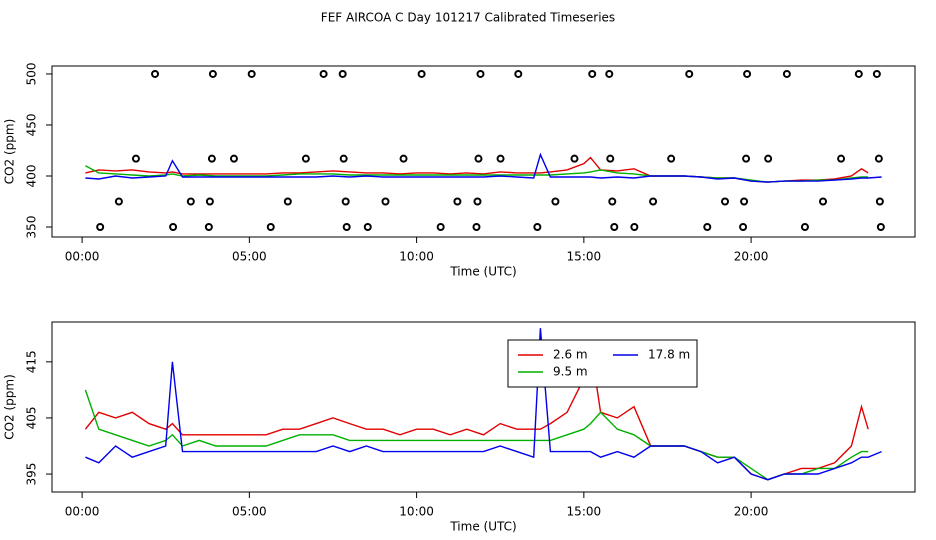  What do you see at coordinates (32, 74) in the screenshot?
I see `y-tick-label: 500` at bounding box center [32, 74].